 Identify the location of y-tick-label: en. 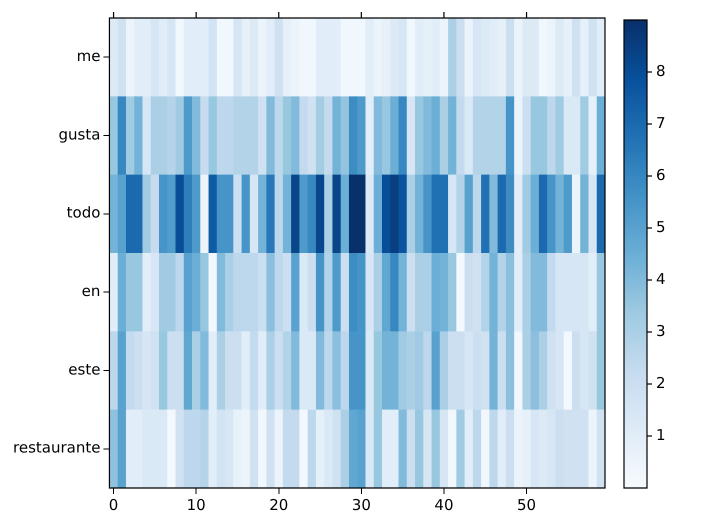
(91, 291).